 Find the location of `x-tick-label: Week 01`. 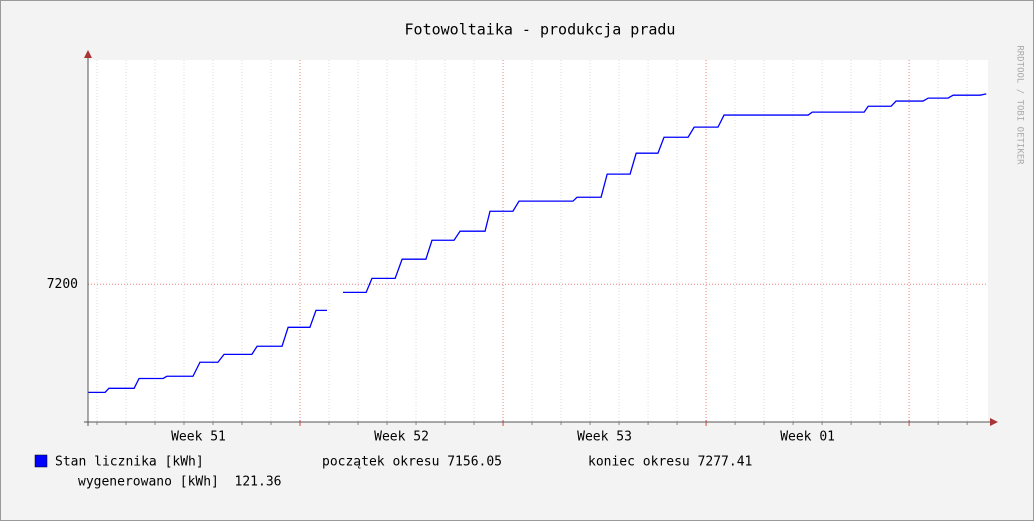

x-tick-label: Week 01 is located at coordinates (807, 437).